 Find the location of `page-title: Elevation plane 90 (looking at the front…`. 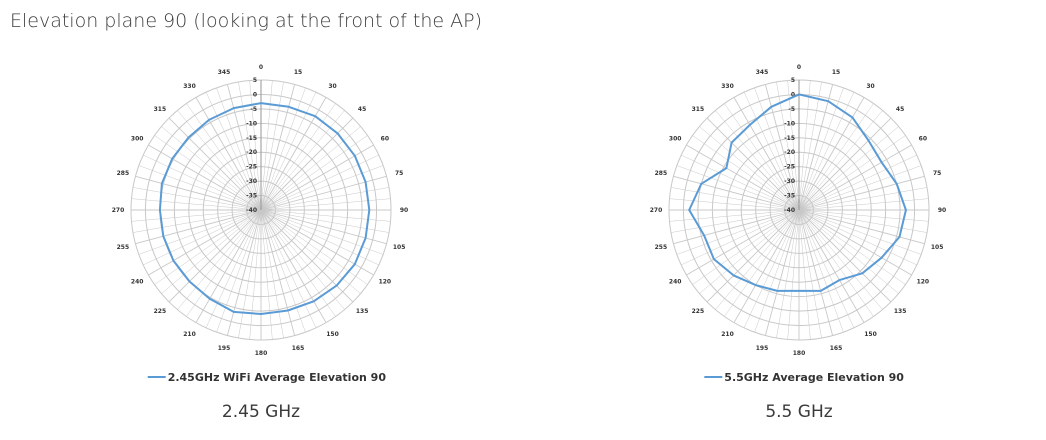

page-title: Elevation plane 90 (looking at the front… is located at coordinates (246, 21).